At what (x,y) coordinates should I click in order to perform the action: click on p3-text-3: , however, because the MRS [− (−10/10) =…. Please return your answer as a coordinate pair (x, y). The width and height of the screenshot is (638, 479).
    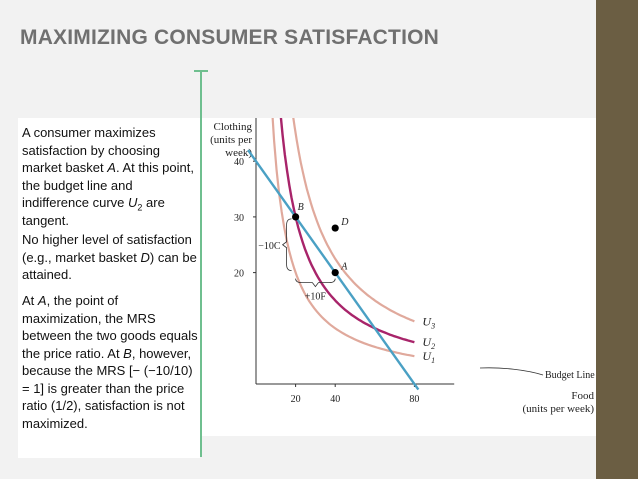
    Looking at the image, I should click on (107, 388).